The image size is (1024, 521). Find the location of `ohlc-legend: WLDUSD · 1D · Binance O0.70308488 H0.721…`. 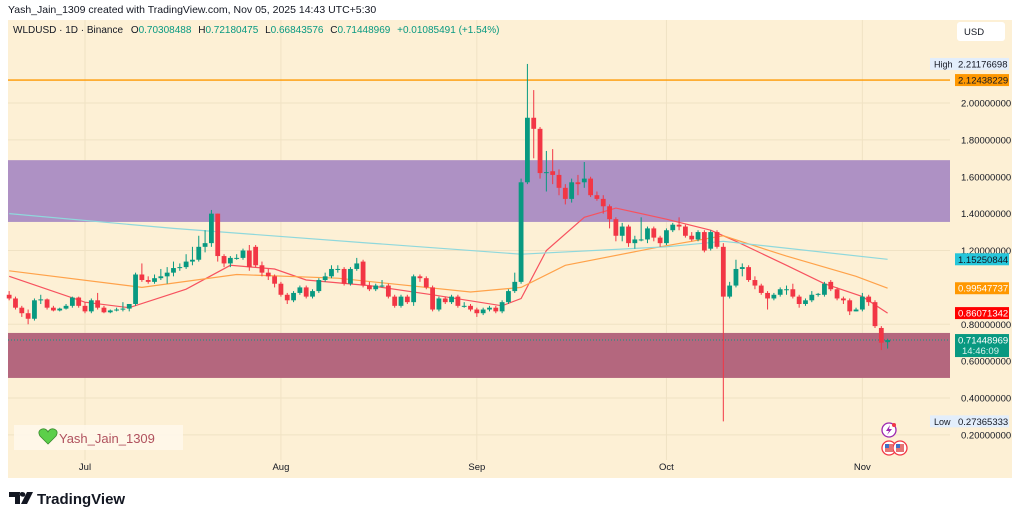

ohlc-legend: WLDUSD · 1D · Binance O0.70308488 H0.721… is located at coordinates (256, 30).